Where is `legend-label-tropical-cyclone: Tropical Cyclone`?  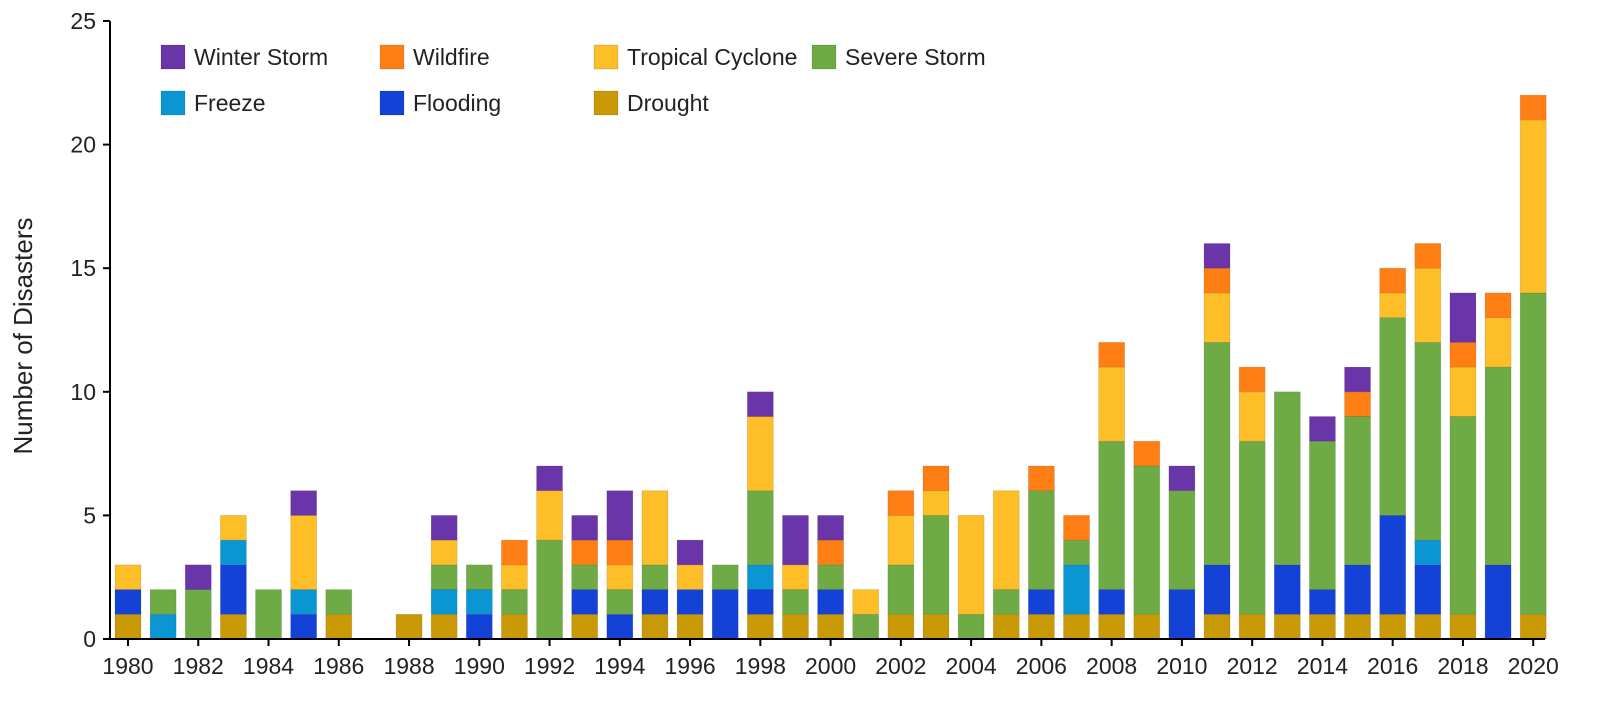
legend-label-tropical-cyclone: Tropical Cyclone is located at coordinates (712, 57).